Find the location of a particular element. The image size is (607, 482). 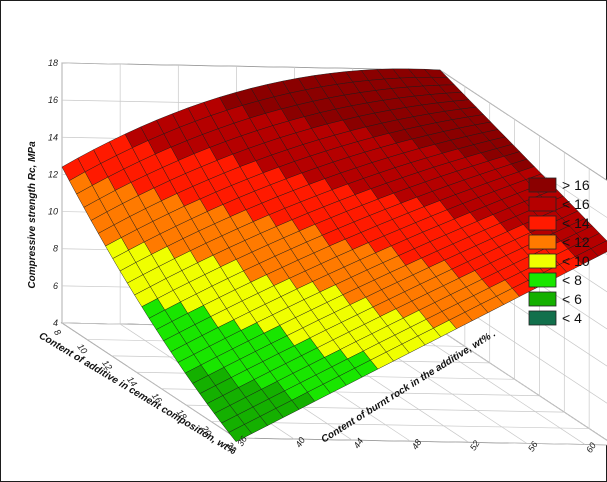

z-tick-label: 14 is located at coordinates (53, 137).